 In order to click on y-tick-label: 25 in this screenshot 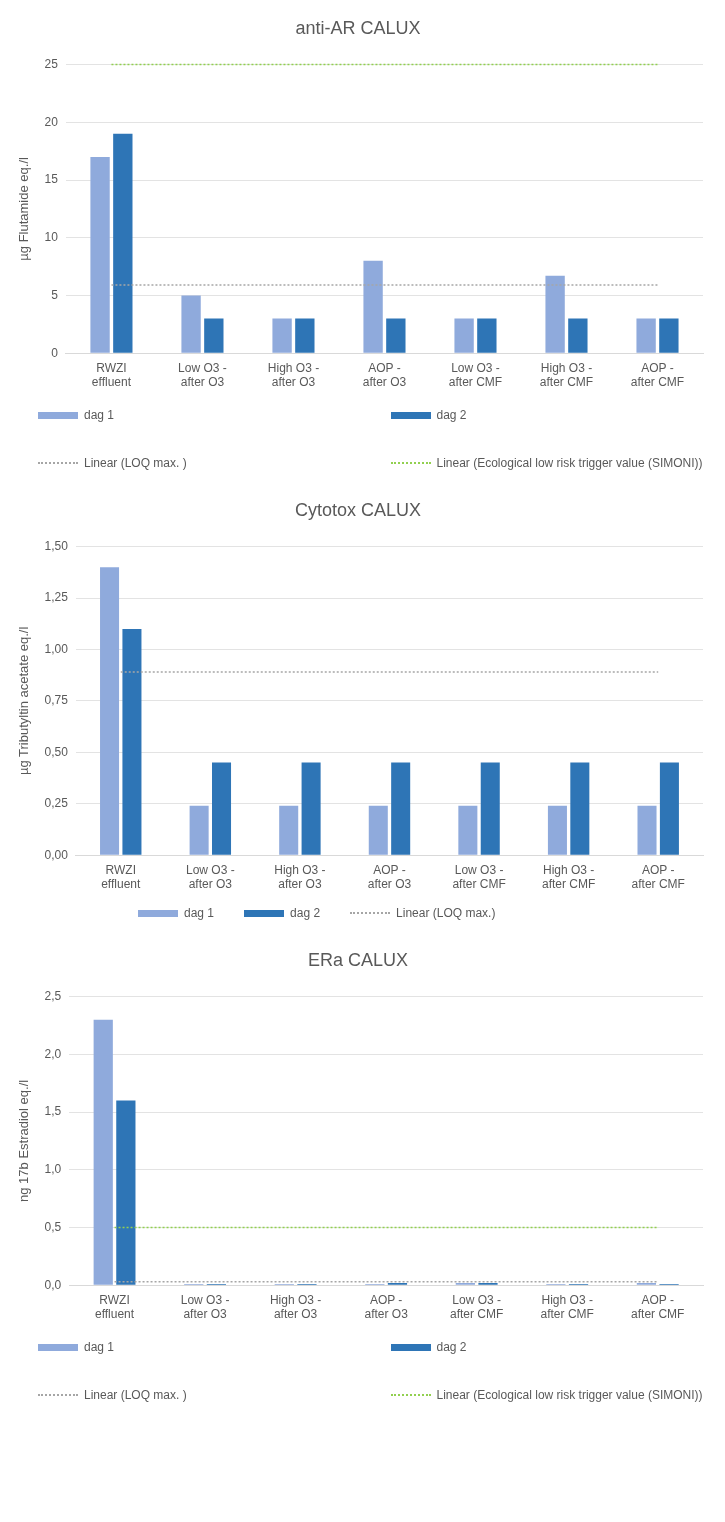, I will do `click(51, 63)`.